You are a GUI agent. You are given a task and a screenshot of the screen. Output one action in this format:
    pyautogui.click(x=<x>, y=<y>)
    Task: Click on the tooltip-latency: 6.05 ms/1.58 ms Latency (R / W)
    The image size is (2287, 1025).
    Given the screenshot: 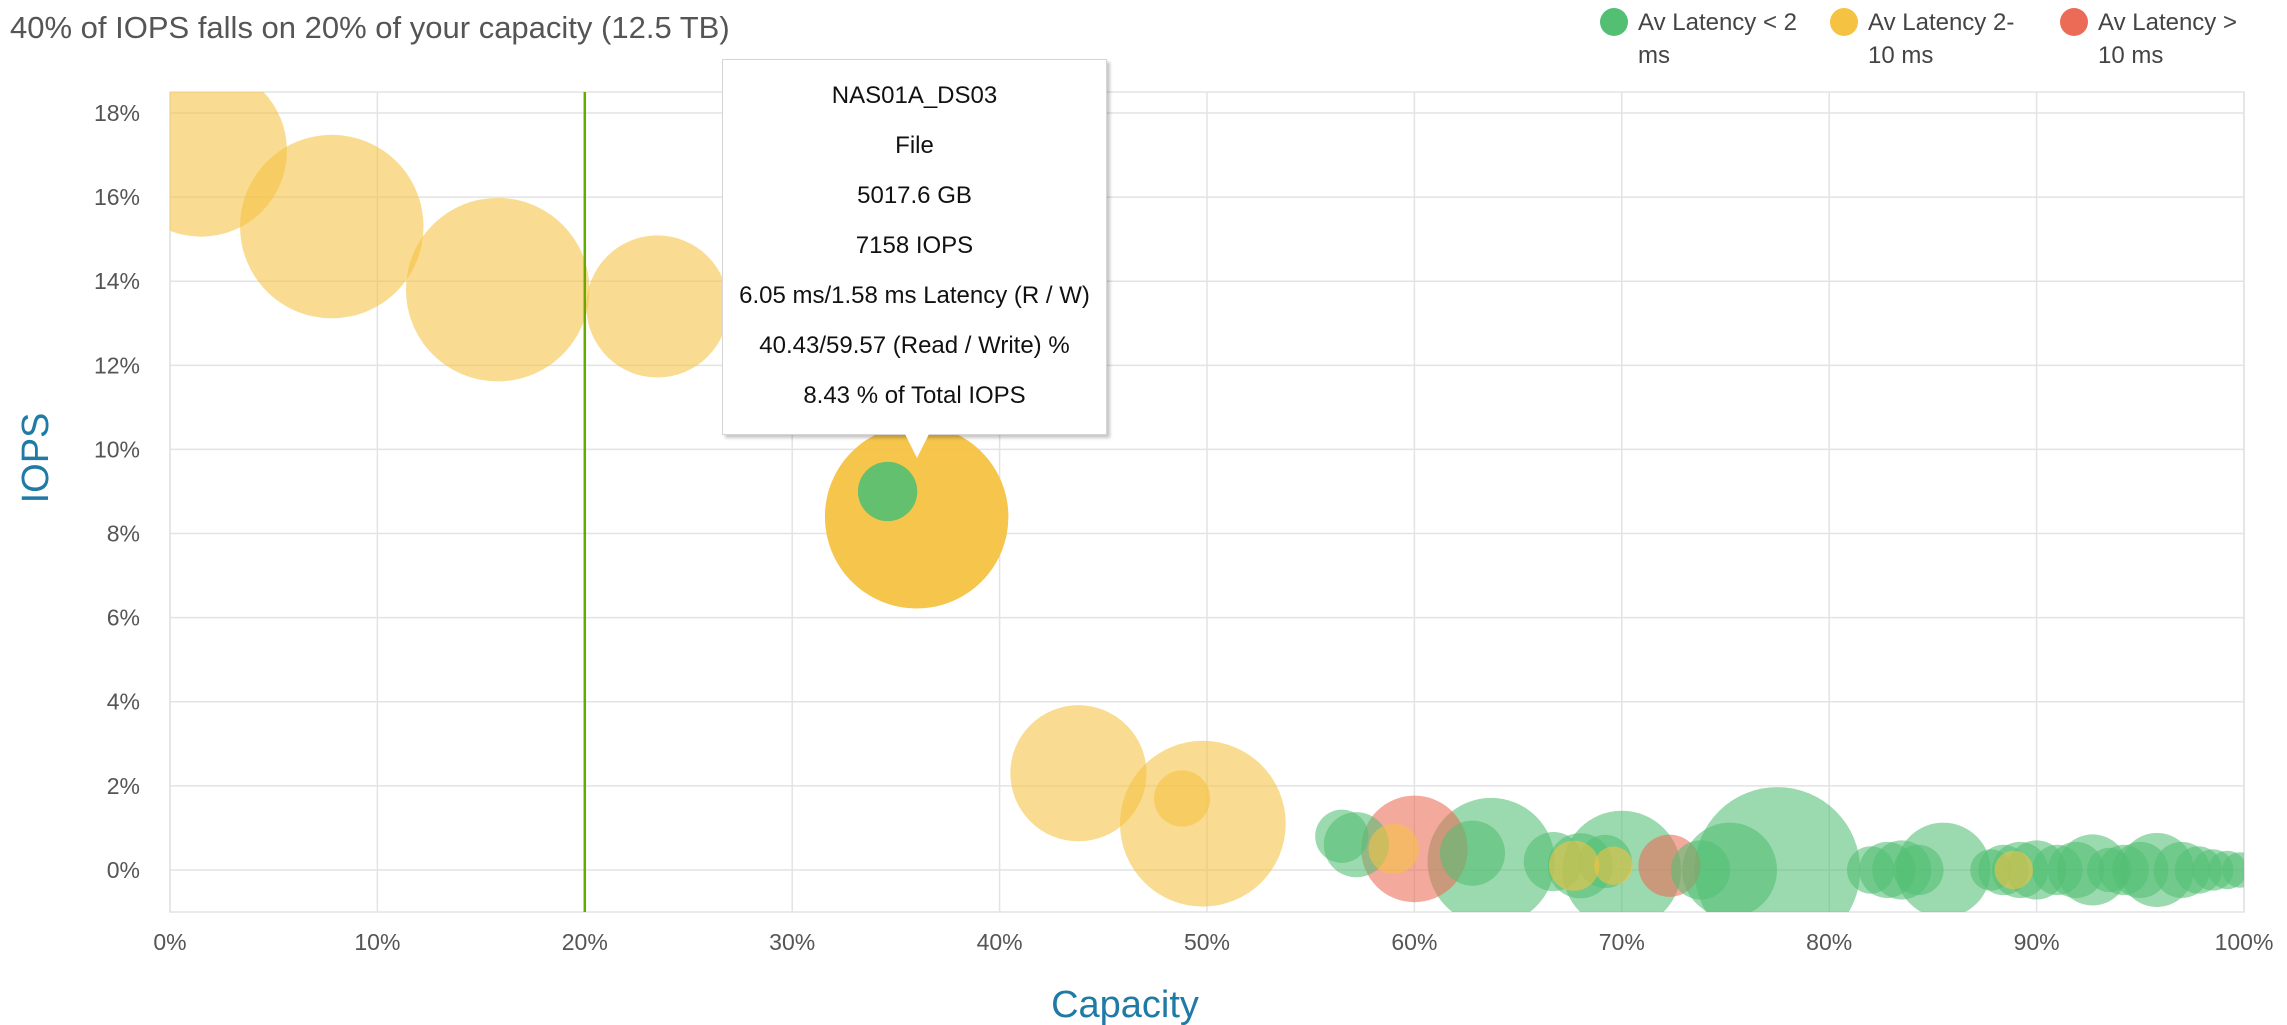 What is the action you would take?
    pyautogui.click(x=914, y=295)
    